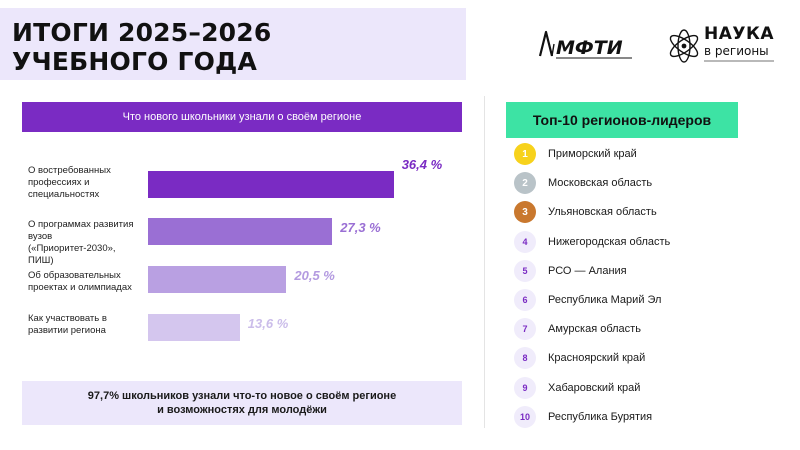 The width and height of the screenshot is (800, 450). I want to click on rank-badge: 1, so click(525, 154).